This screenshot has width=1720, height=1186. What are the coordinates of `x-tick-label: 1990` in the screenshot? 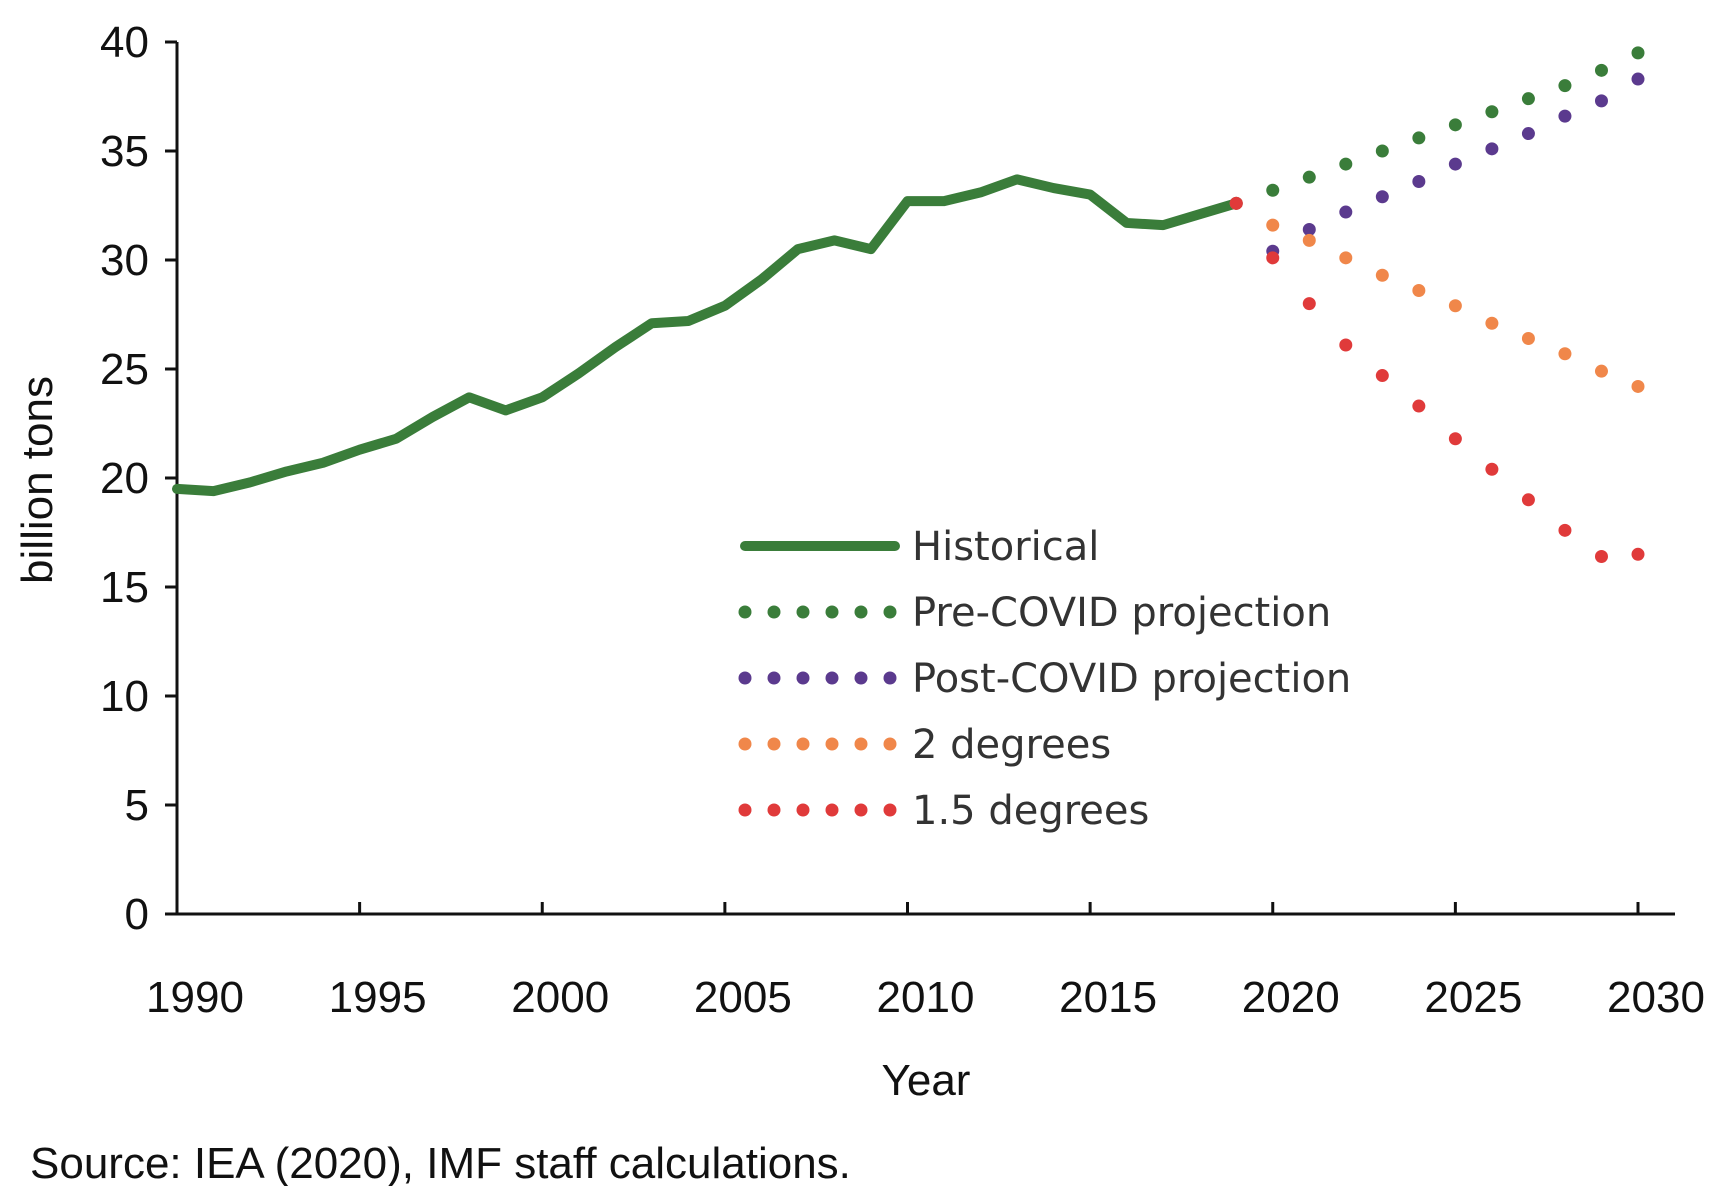 It's located at (195, 997).